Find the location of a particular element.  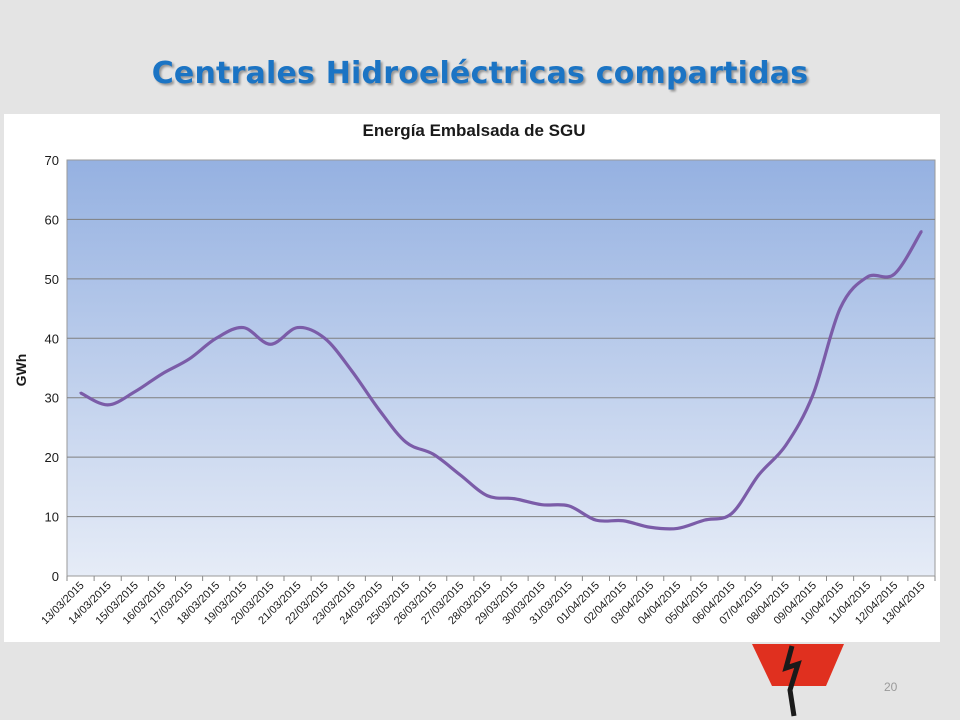

y-tick-label: 0 is located at coordinates (55, 576).